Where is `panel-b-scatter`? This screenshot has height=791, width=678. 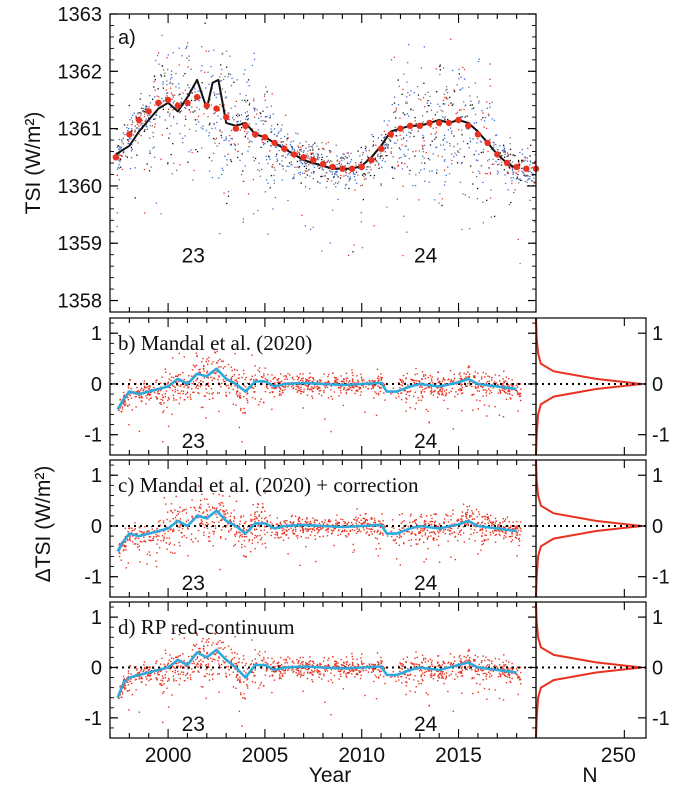
panel-b-scatter is located at coordinates (323, 396).